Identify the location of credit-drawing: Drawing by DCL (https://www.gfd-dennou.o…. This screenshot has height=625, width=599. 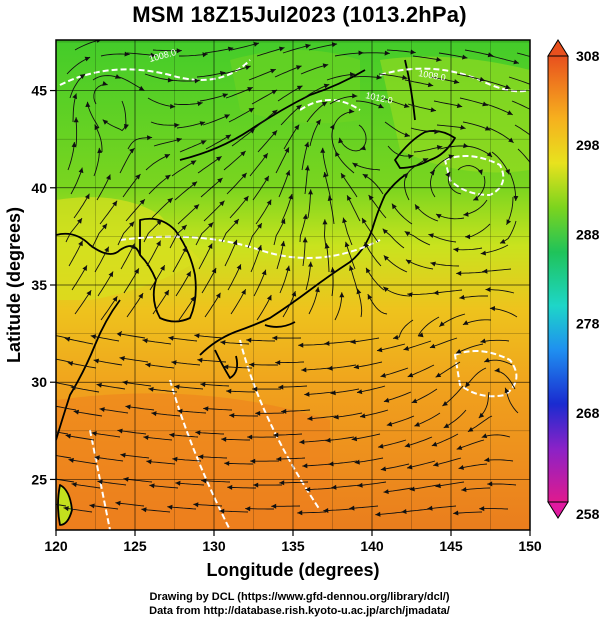
(299, 597).